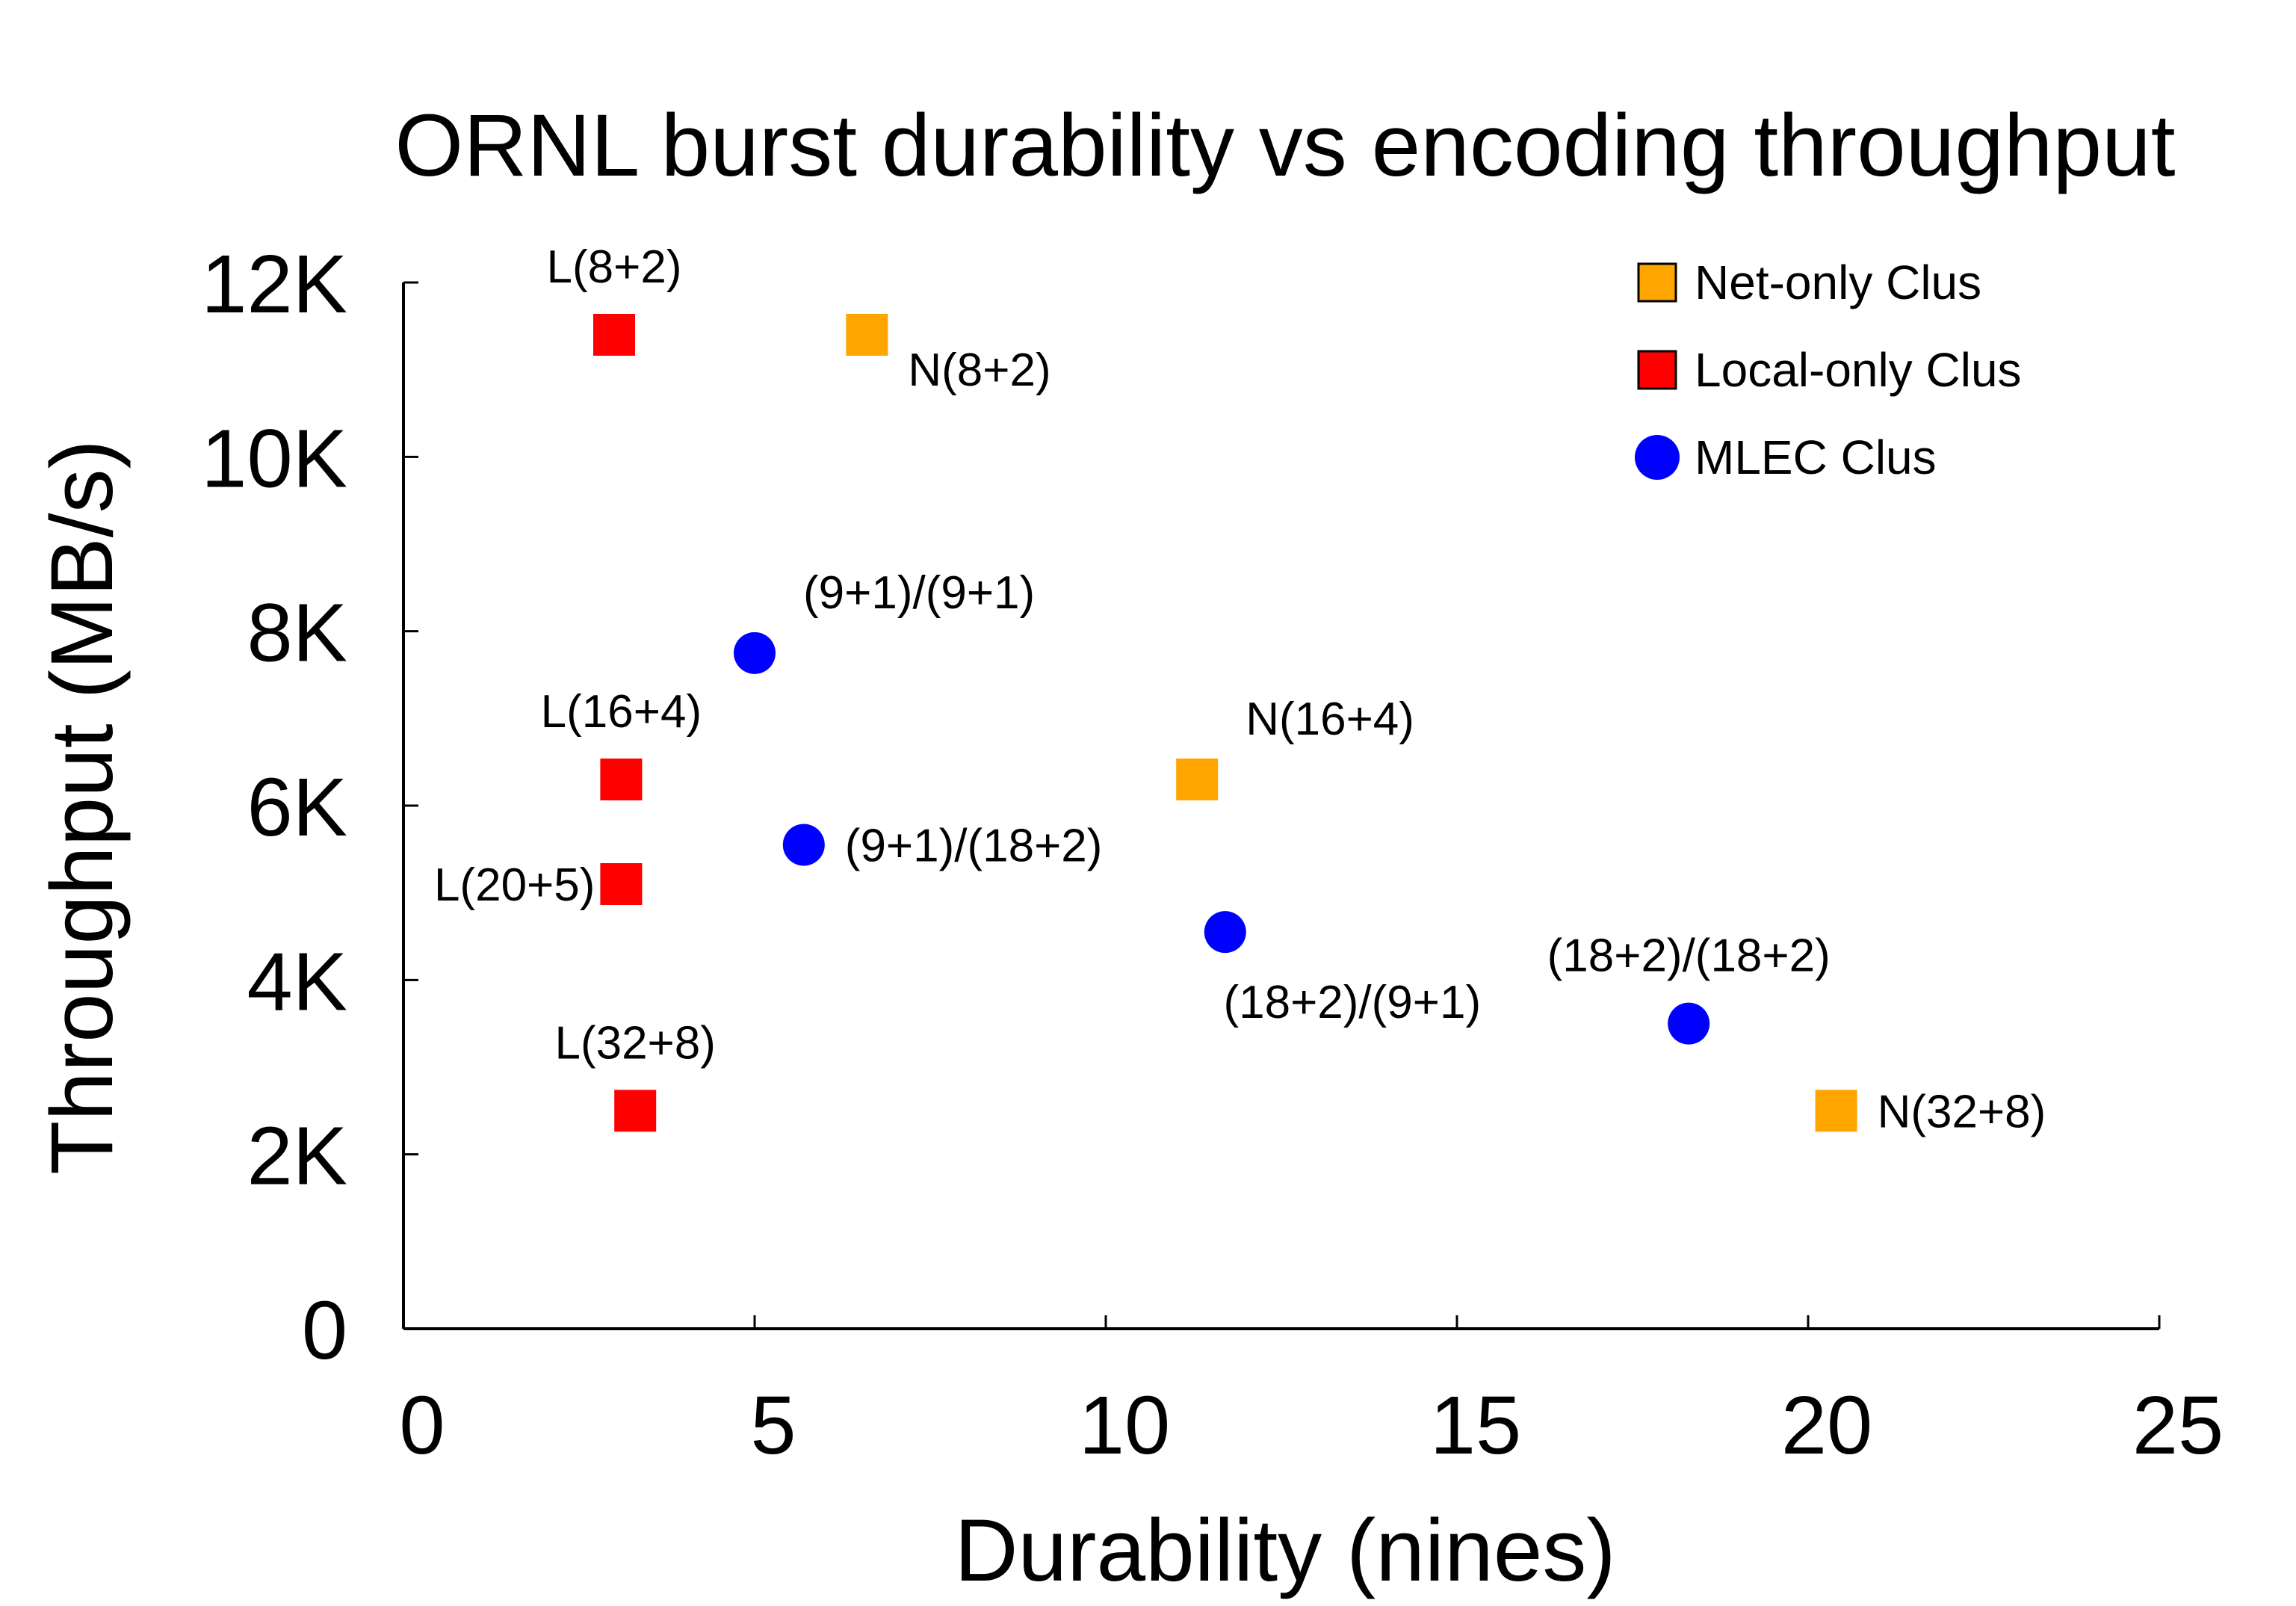  I want to click on data-label: (18+2)/(9+1), so click(1352, 1002).